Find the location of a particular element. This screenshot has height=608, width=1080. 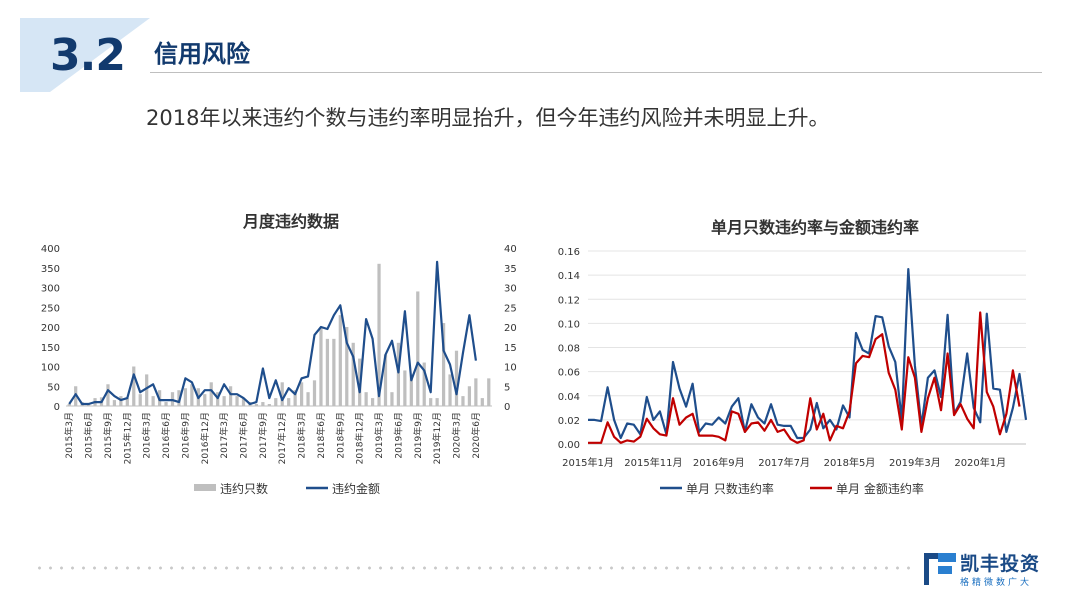

y-tick-label: 0.12 is located at coordinates (569, 300).